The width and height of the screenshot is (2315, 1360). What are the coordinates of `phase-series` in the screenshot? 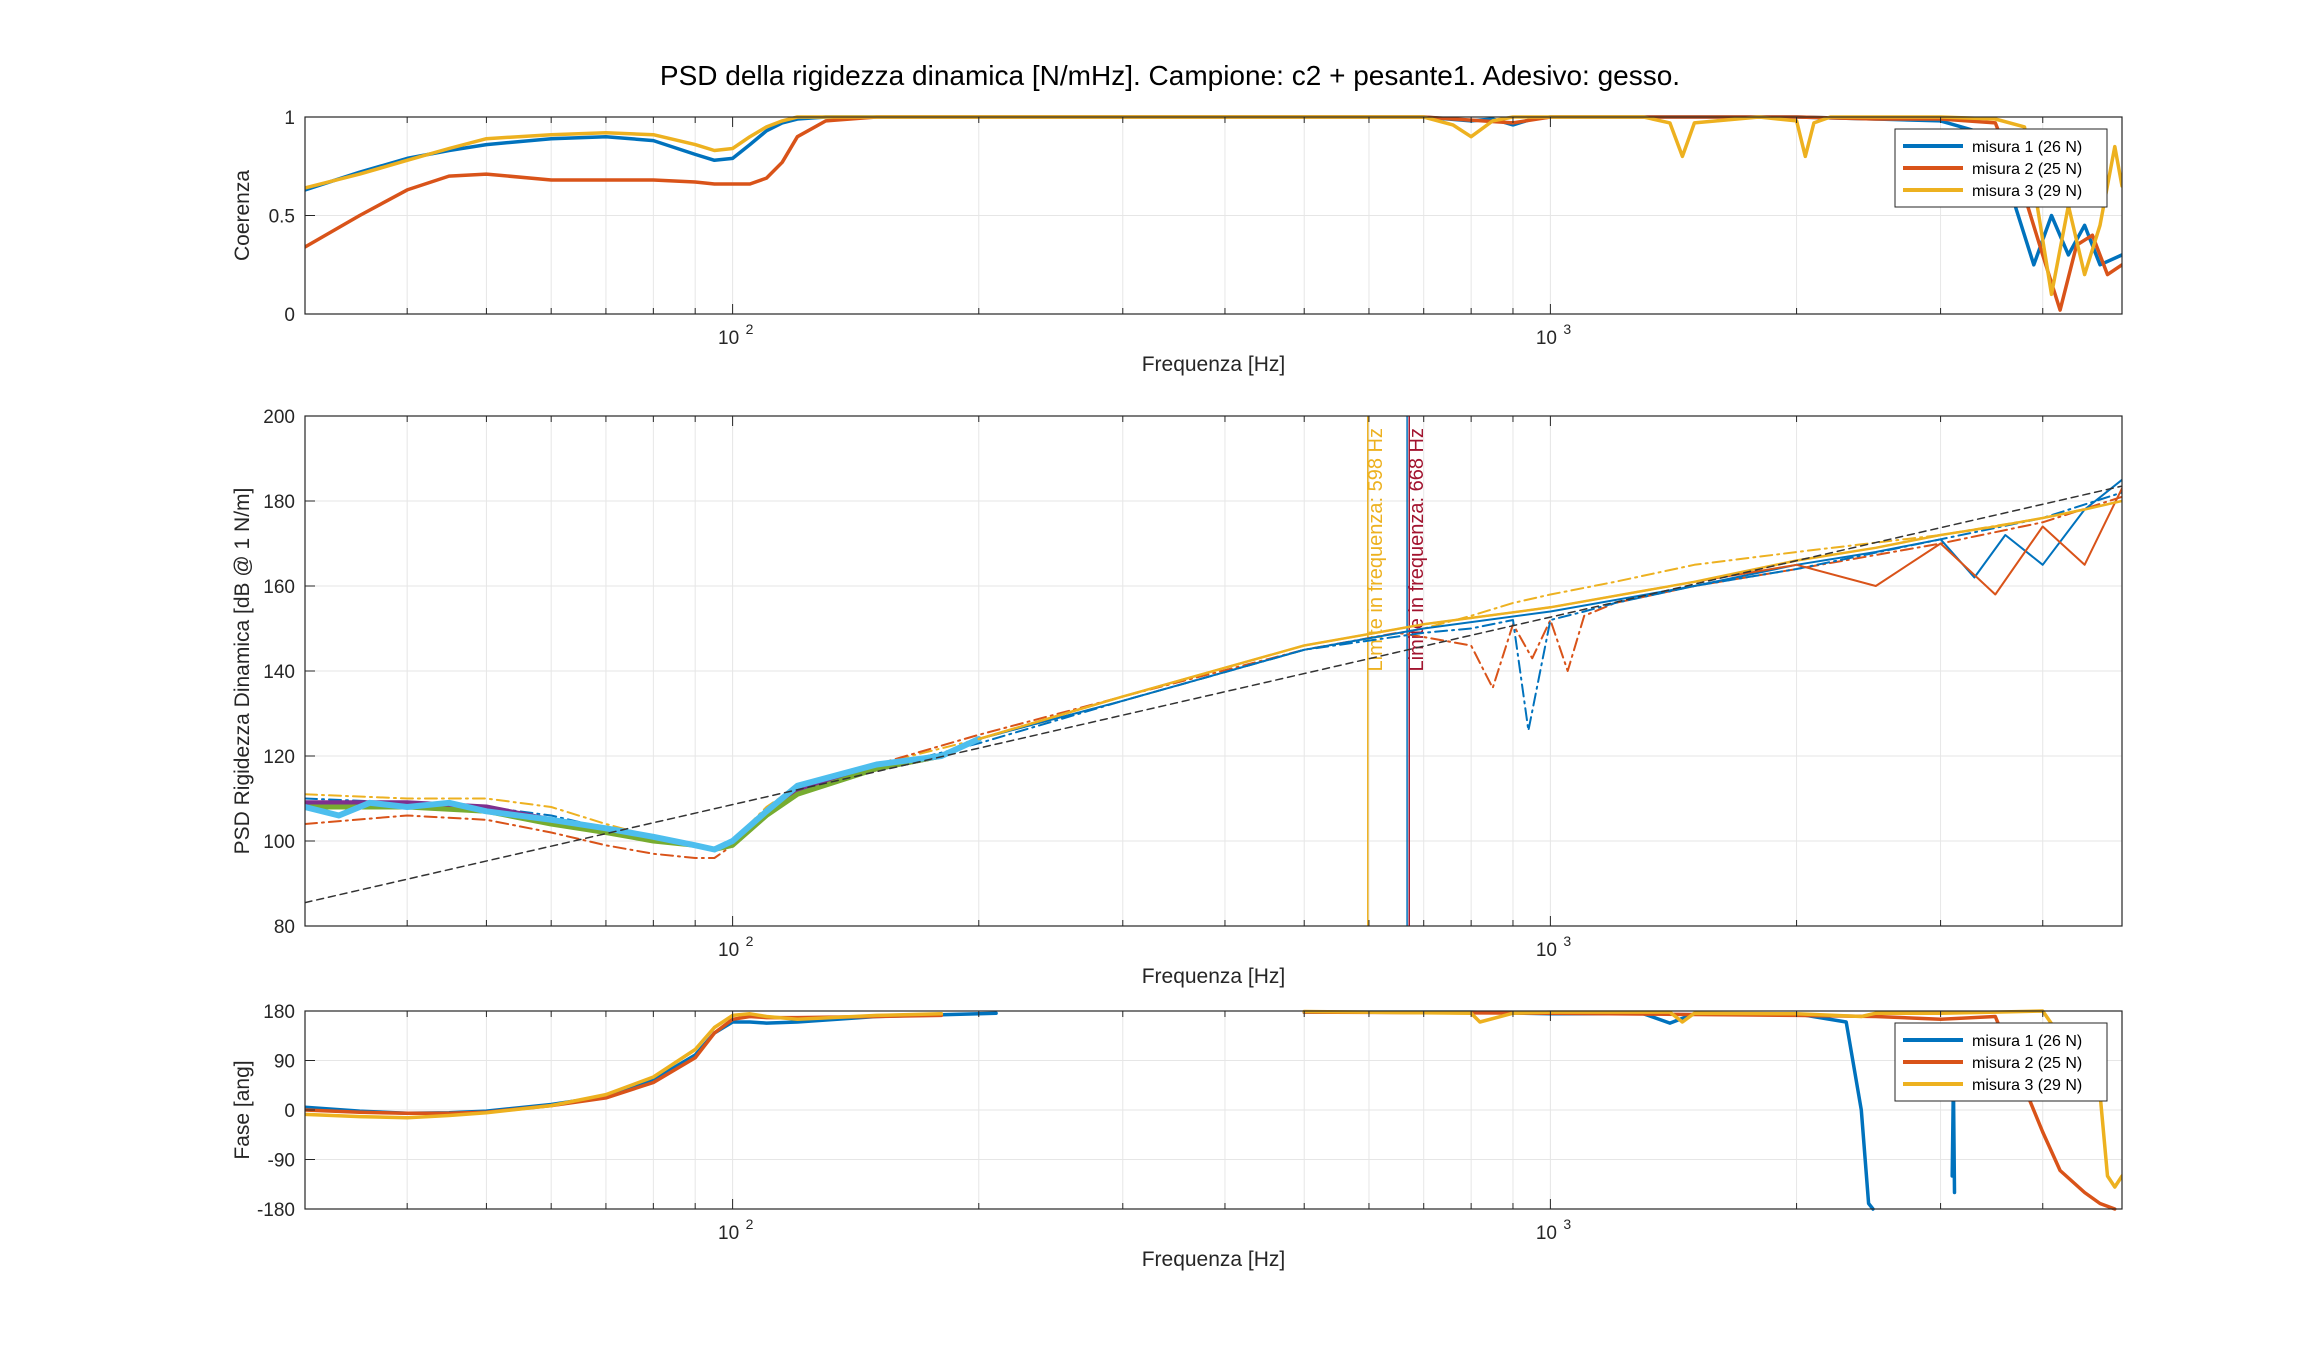 It's located at (1213, 1110).